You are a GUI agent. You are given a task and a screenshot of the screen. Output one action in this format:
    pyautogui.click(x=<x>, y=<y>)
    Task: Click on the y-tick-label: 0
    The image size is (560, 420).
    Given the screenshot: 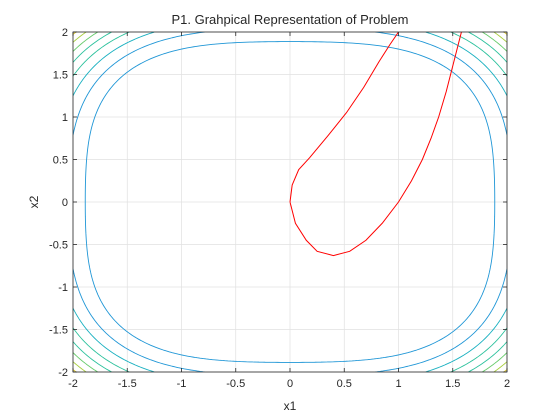 What is the action you would take?
    pyautogui.click(x=65, y=203)
    